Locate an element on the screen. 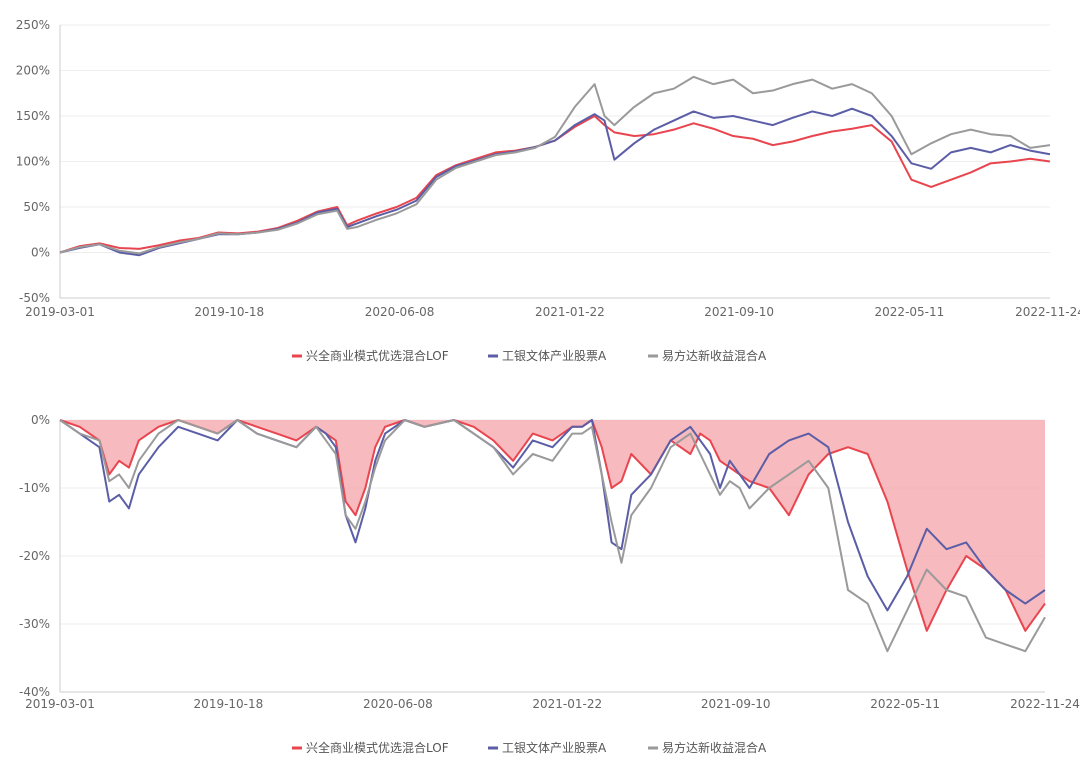 Image resolution: width=1080 pixels, height=774 pixels. y-tick-label: 50% is located at coordinates (36, 207).